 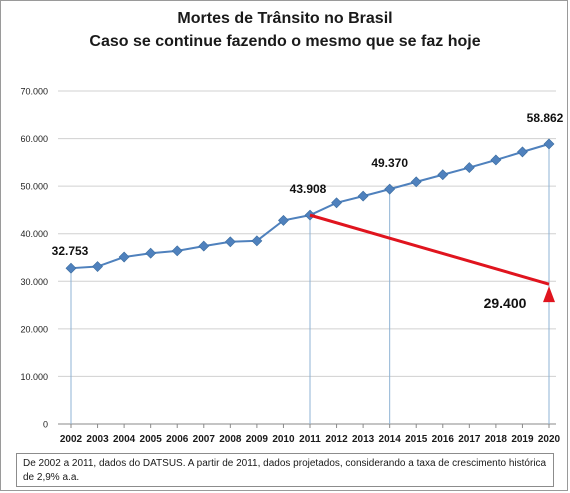 What do you see at coordinates (34, 377) in the screenshot?
I see `y-tick-label: 10.000` at bounding box center [34, 377].